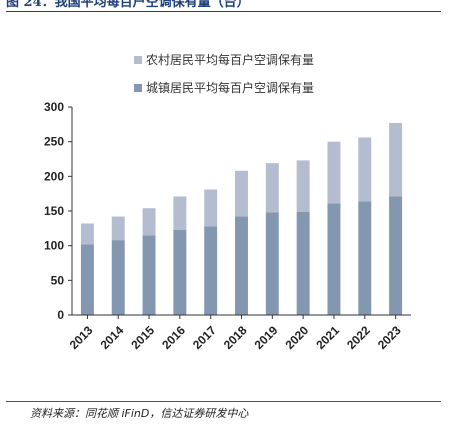 The image size is (449, 435). What do you see at coordinates (60, 315) in the screenshot?
I see `y-tick-label: 0` at bounding box center [60, 315].